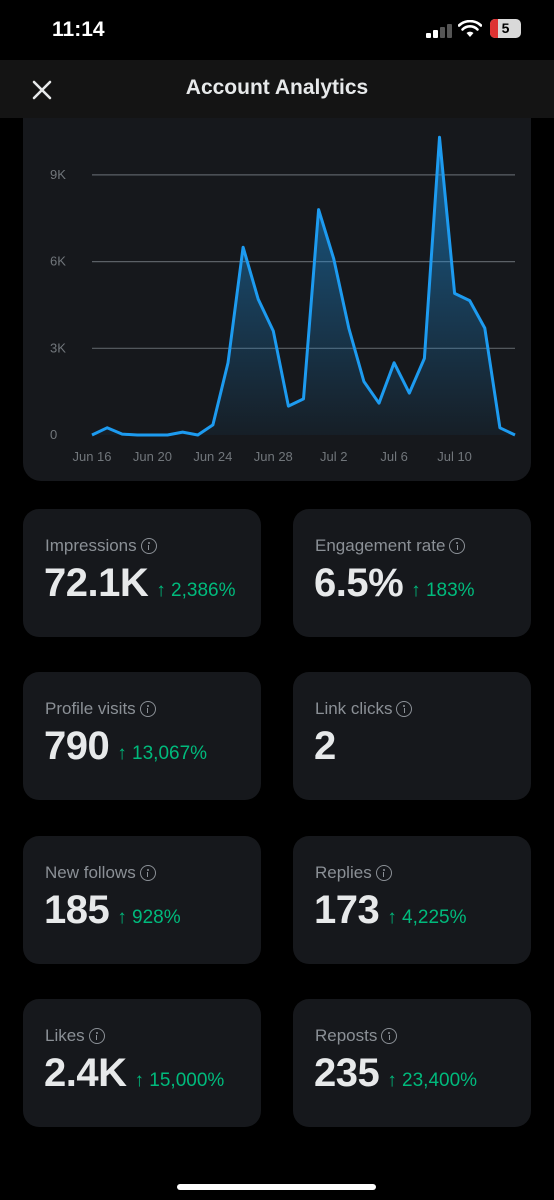 The height and width of the screenshot is (1200, 554). I want to click on stat-label-text: Link clicks, so click(354, 708).